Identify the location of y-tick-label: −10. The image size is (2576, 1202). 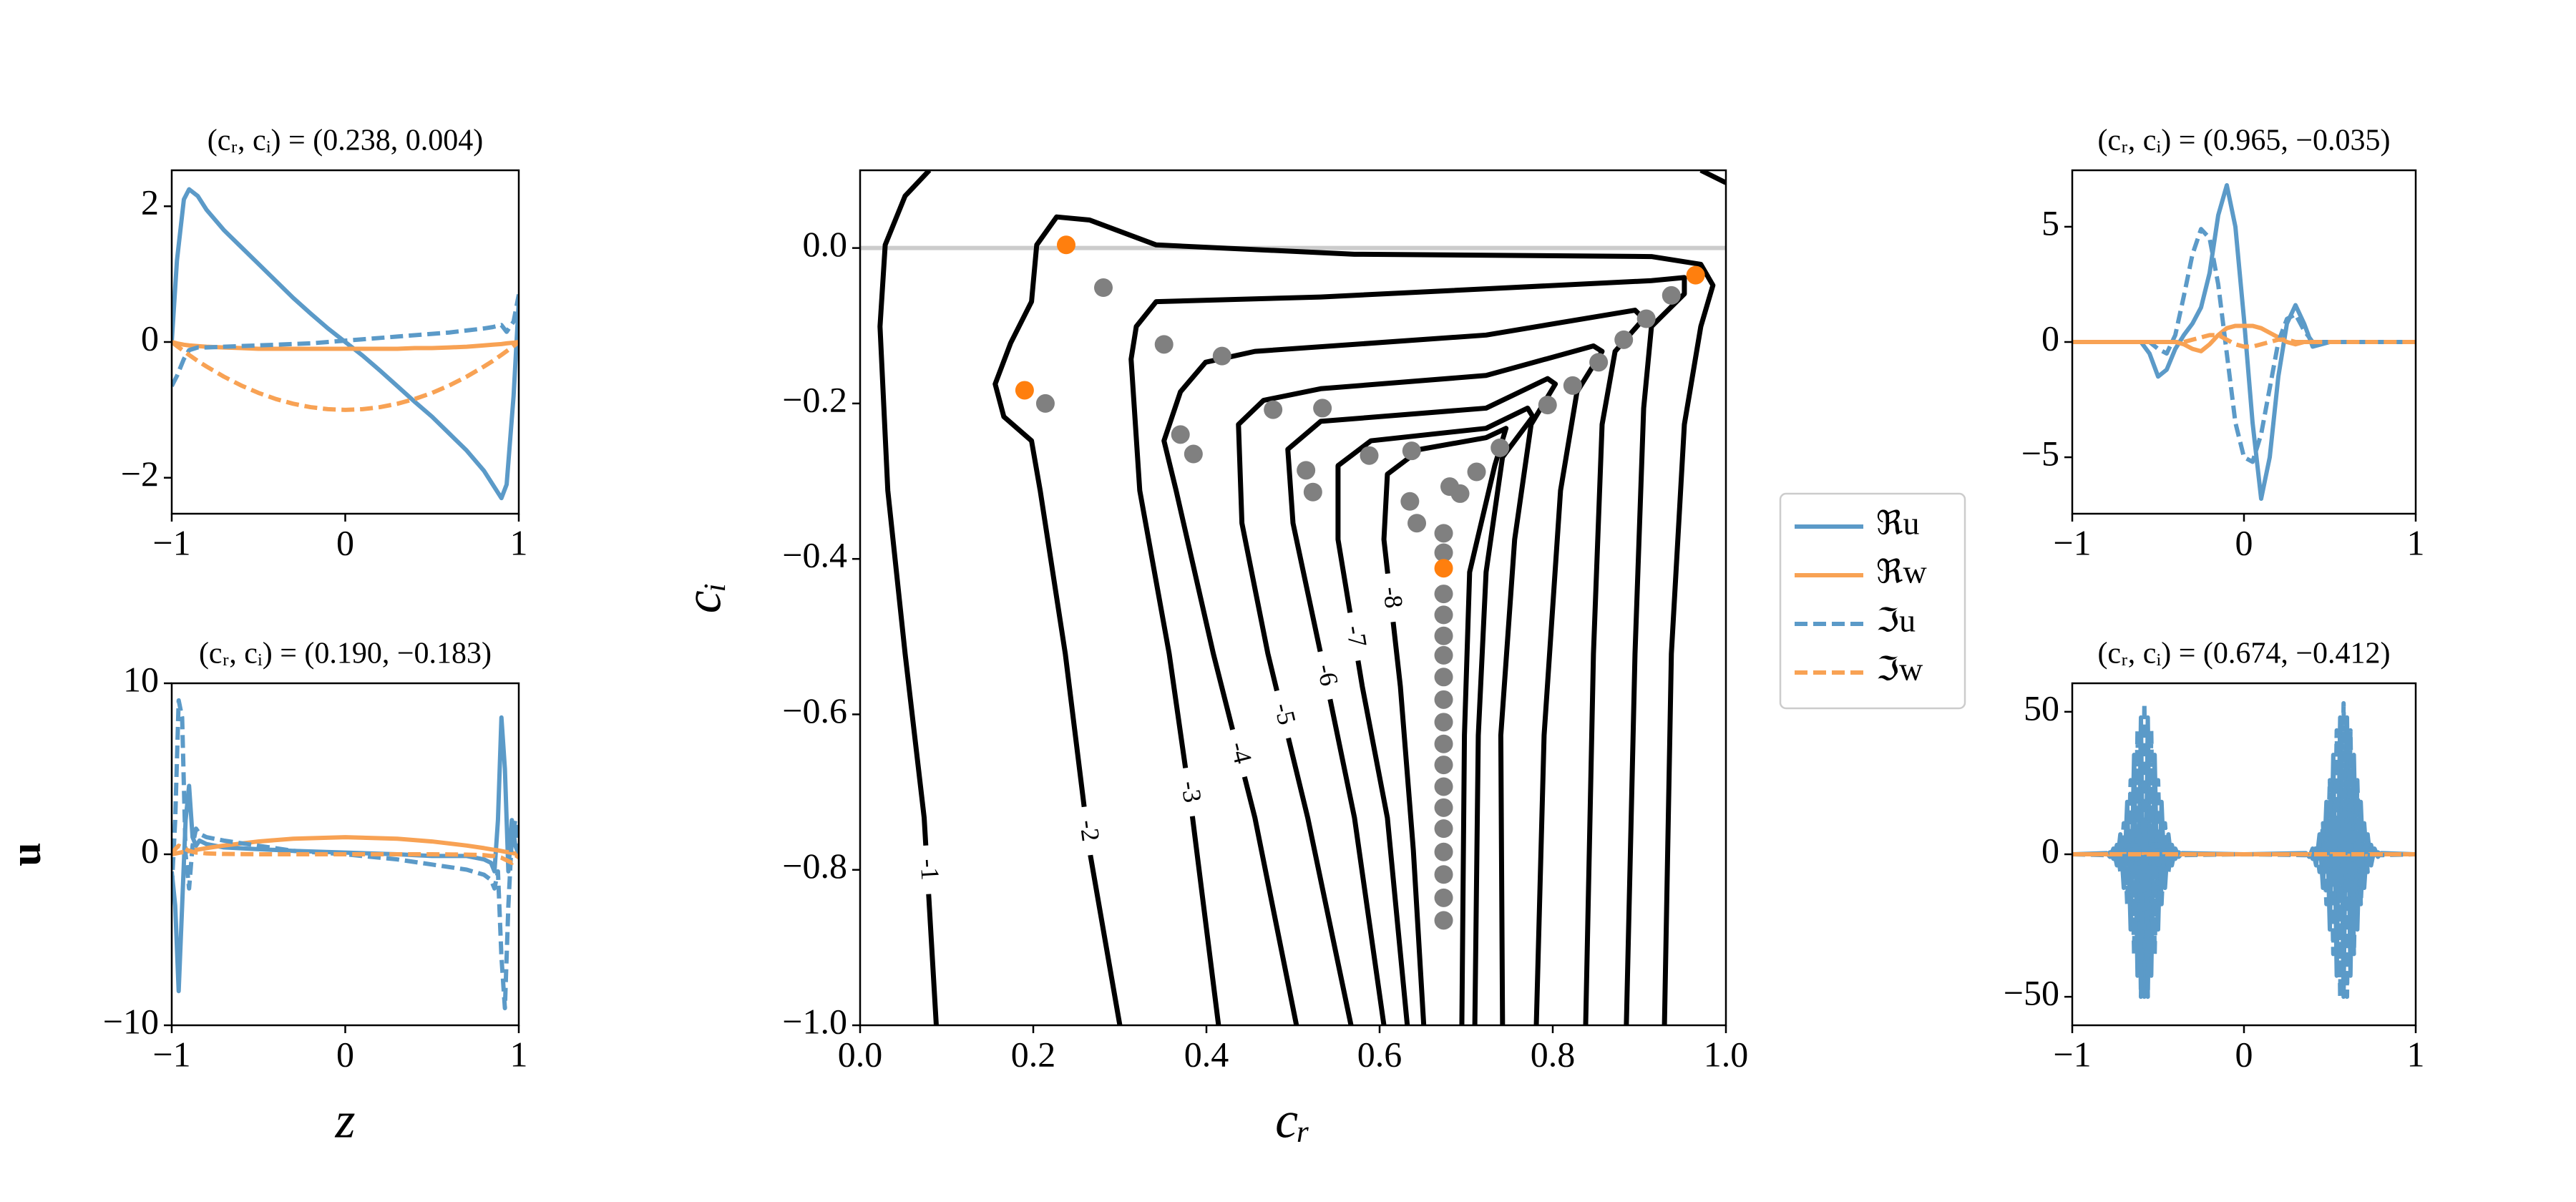
(131, 1021).